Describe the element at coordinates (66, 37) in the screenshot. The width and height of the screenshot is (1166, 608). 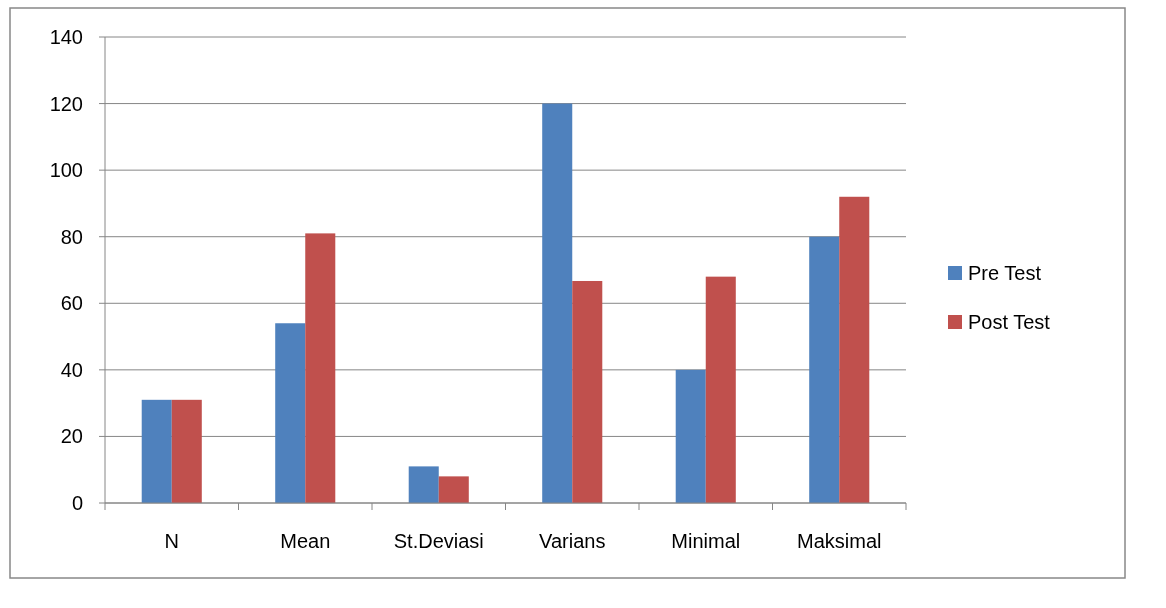
I see `y-tick-label: 140` at that location.